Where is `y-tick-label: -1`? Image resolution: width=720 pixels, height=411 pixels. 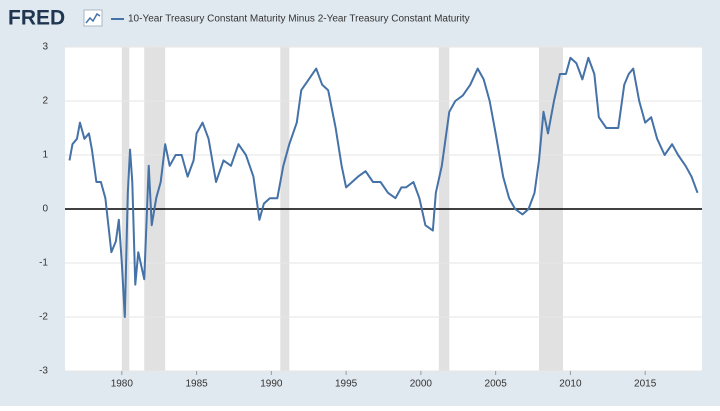
y-tick-label: -1 is located at coordinates (43, 263).